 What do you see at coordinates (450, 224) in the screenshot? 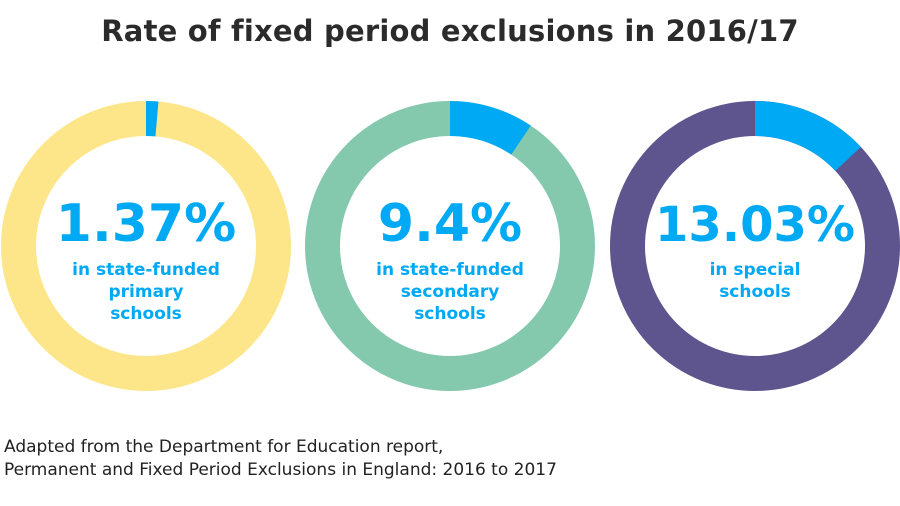
I see `donut-value-label-2: 9.4%` at bounding box center [450, 224].